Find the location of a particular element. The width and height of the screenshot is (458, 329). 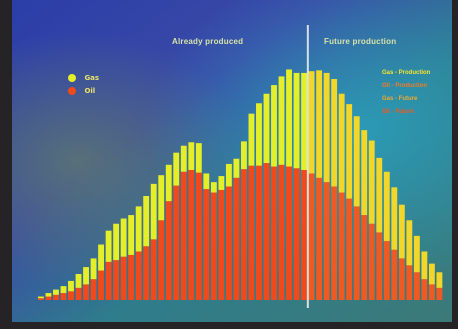

legend: Gas Oil is located at coordinates (83, 87).